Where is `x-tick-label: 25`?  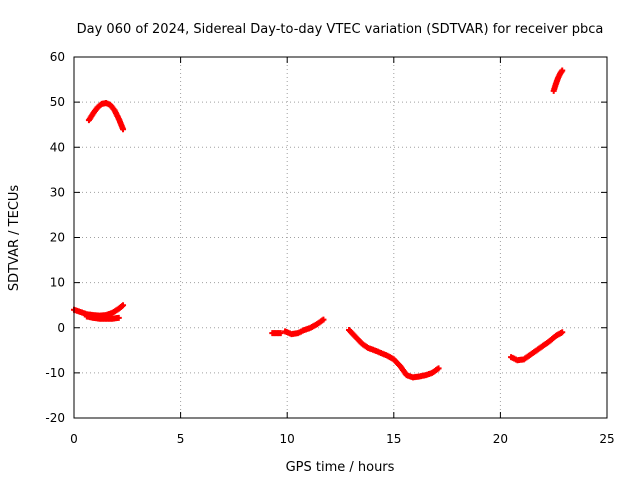 x-tick-label: 25 is located at coordinates (606, 439).